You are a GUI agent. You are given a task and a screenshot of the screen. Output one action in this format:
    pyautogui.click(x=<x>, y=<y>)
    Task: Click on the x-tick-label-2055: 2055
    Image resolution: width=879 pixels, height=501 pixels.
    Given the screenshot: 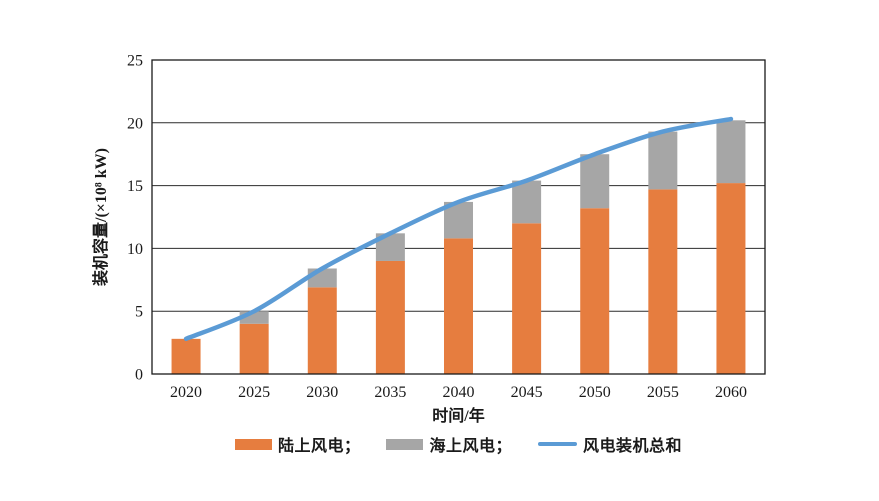 What is the action you would take?
    pyautogui.click(x=663, y=392)
    